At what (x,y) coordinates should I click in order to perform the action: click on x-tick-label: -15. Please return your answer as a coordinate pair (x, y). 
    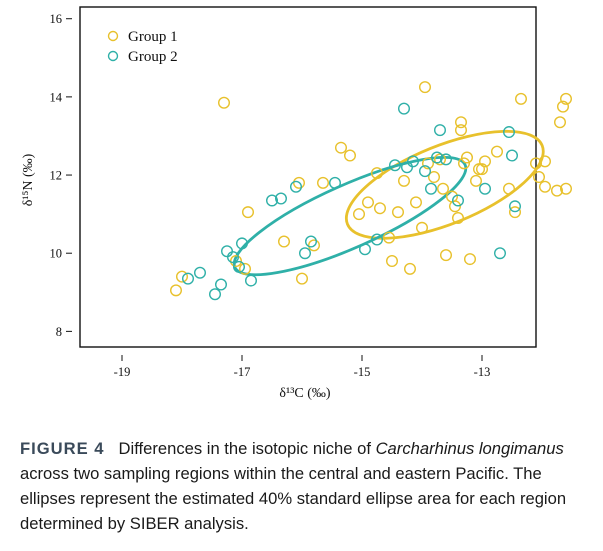
    Looking at the image, I should click on (362, 372).